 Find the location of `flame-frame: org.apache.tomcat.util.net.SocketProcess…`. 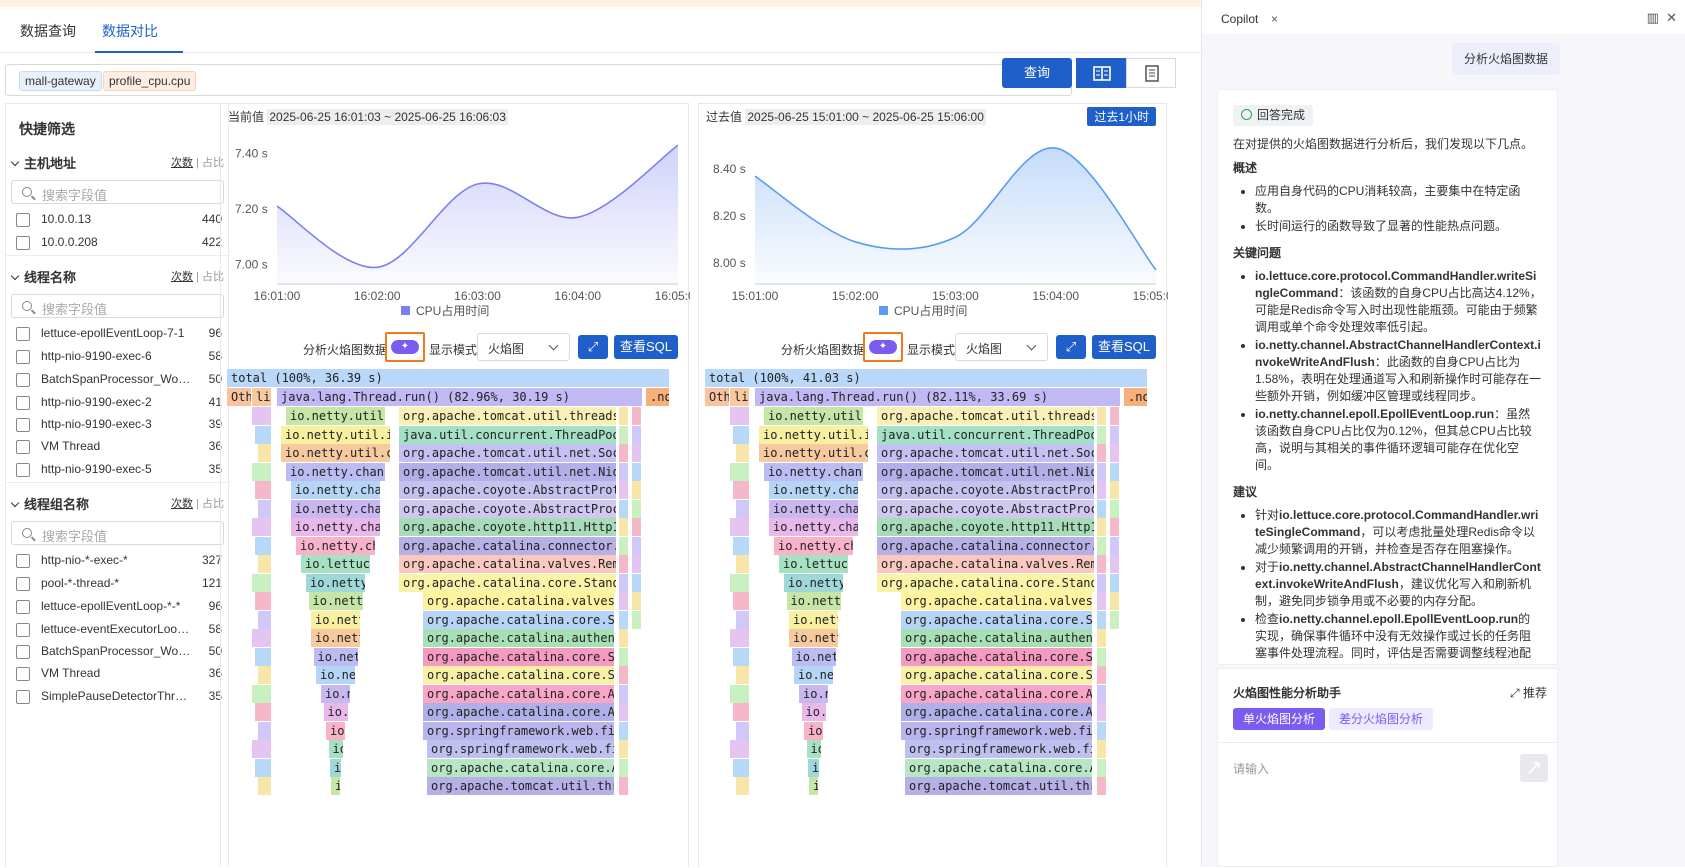

flame-frame: org.apache.tomcat.util.net.SocketProcess… is located at coordinates (508, 453).